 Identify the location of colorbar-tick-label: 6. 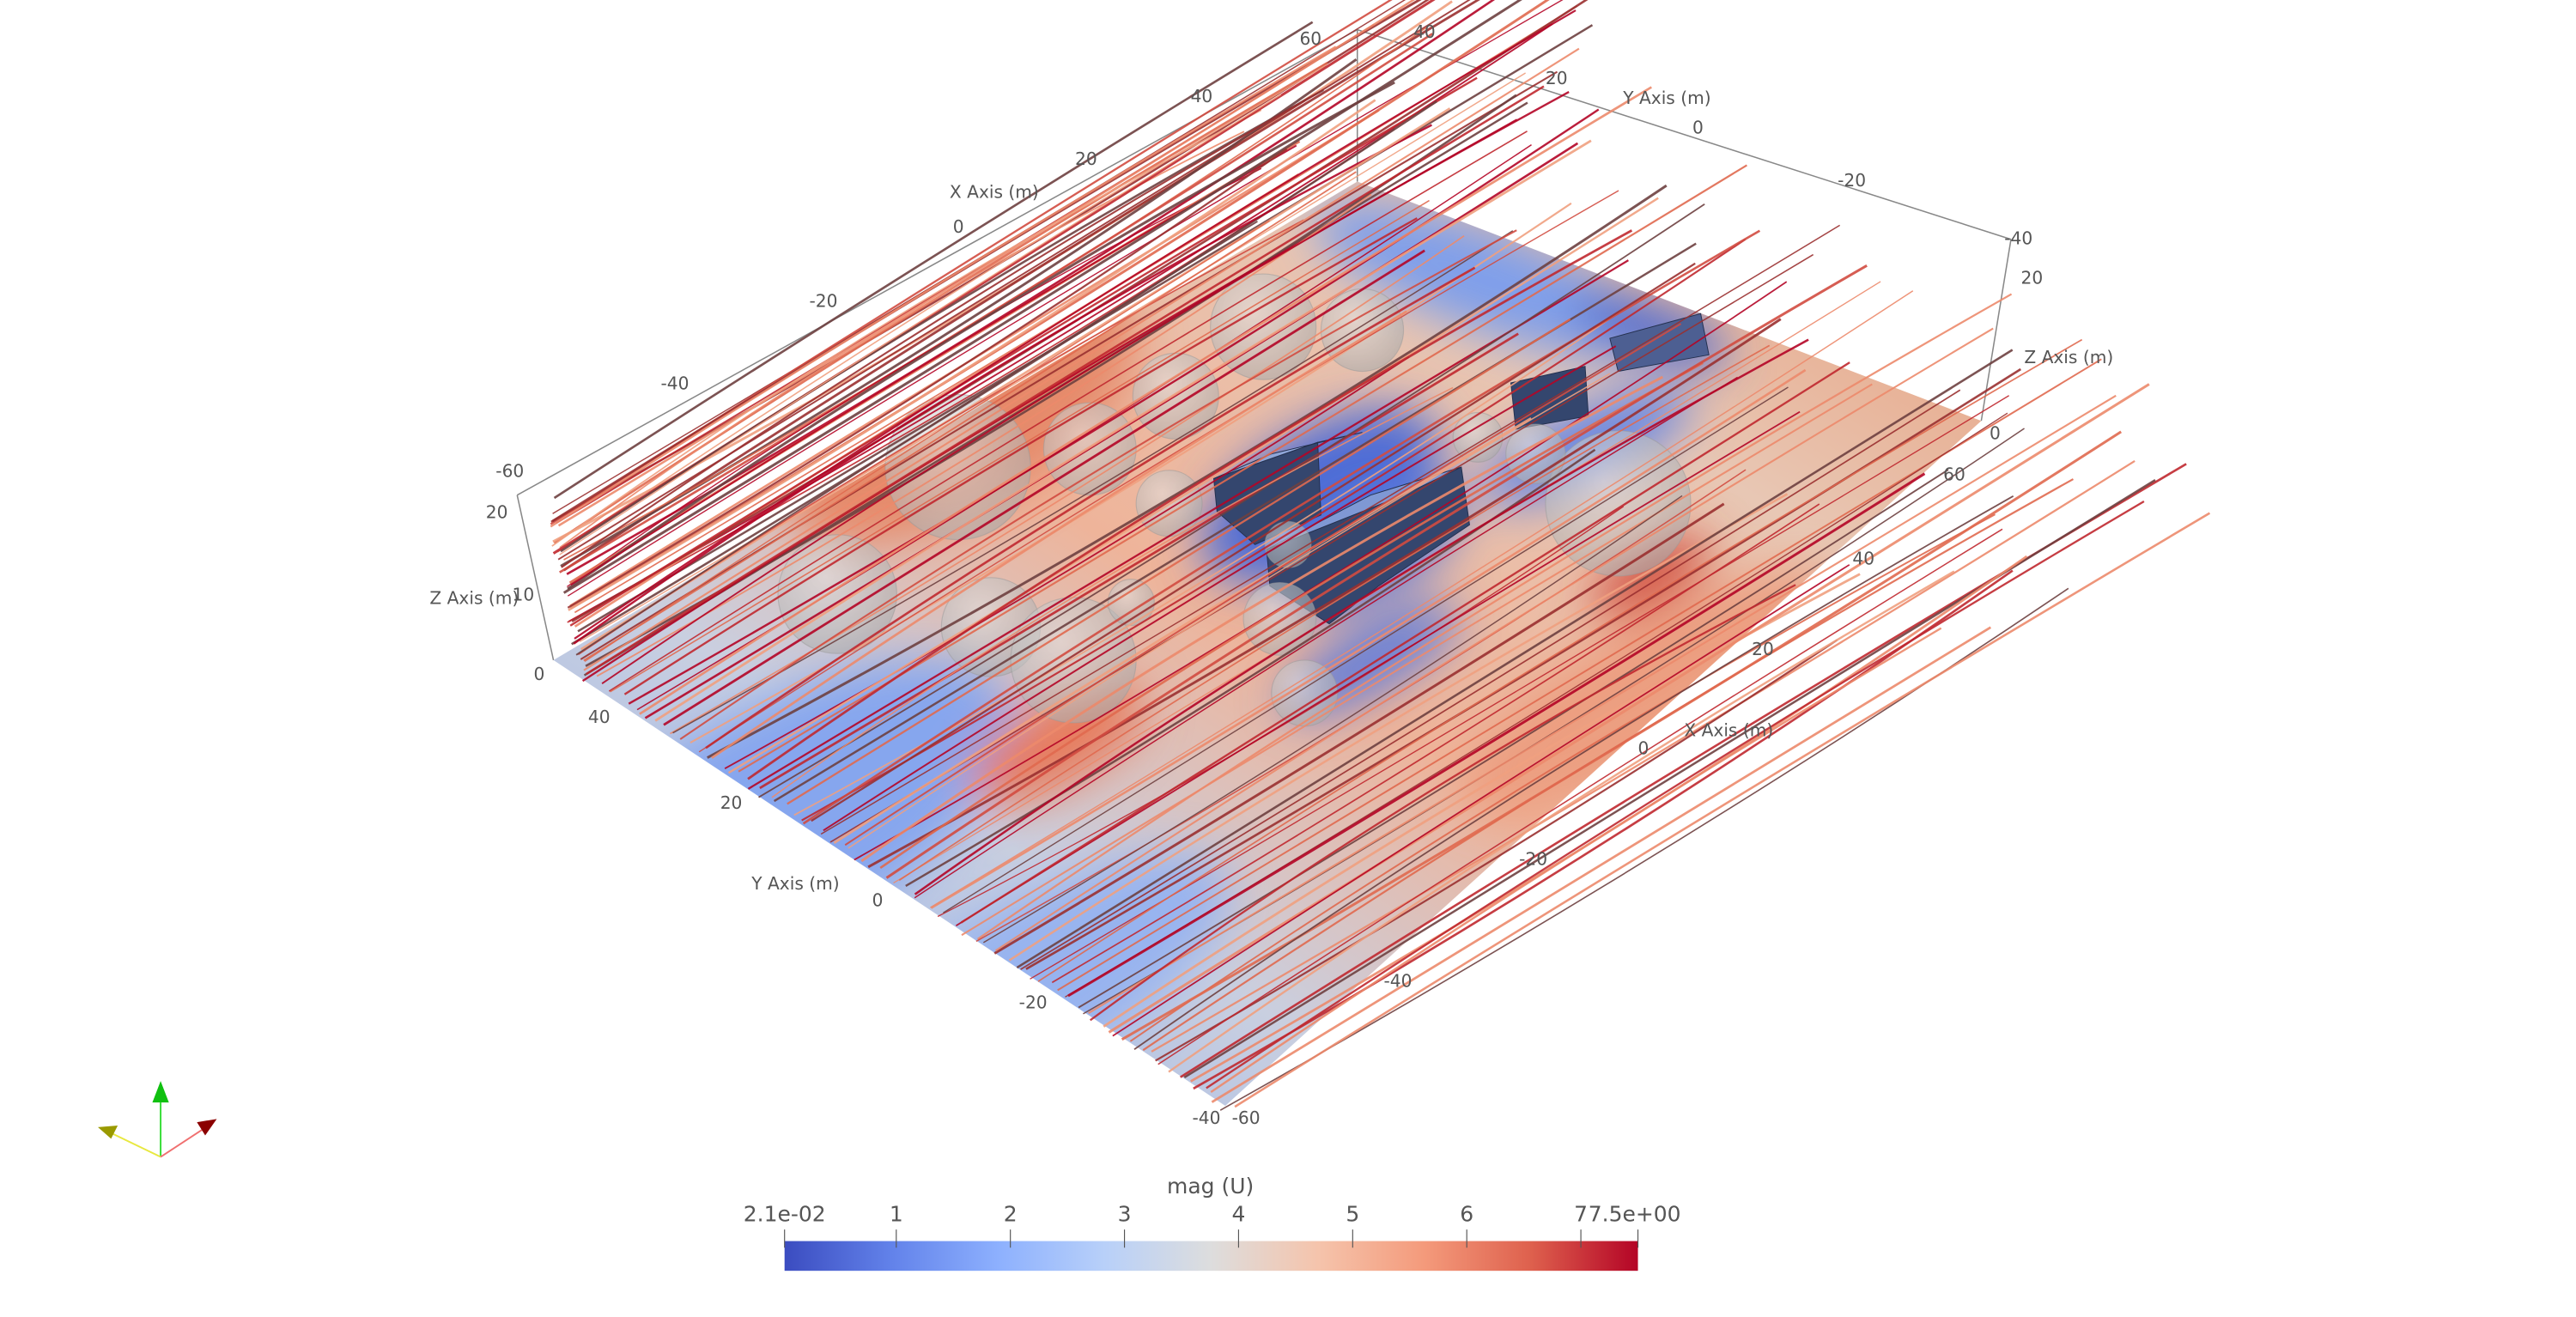
(1466, 1214).